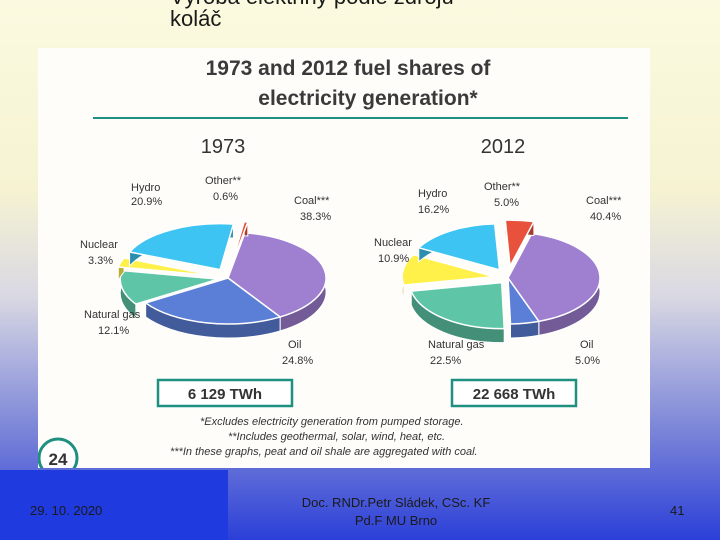  What do you see at coordinates (58, 459) in the screenshot?
I see `badge-number: 24` at bounding box center [58, 459].